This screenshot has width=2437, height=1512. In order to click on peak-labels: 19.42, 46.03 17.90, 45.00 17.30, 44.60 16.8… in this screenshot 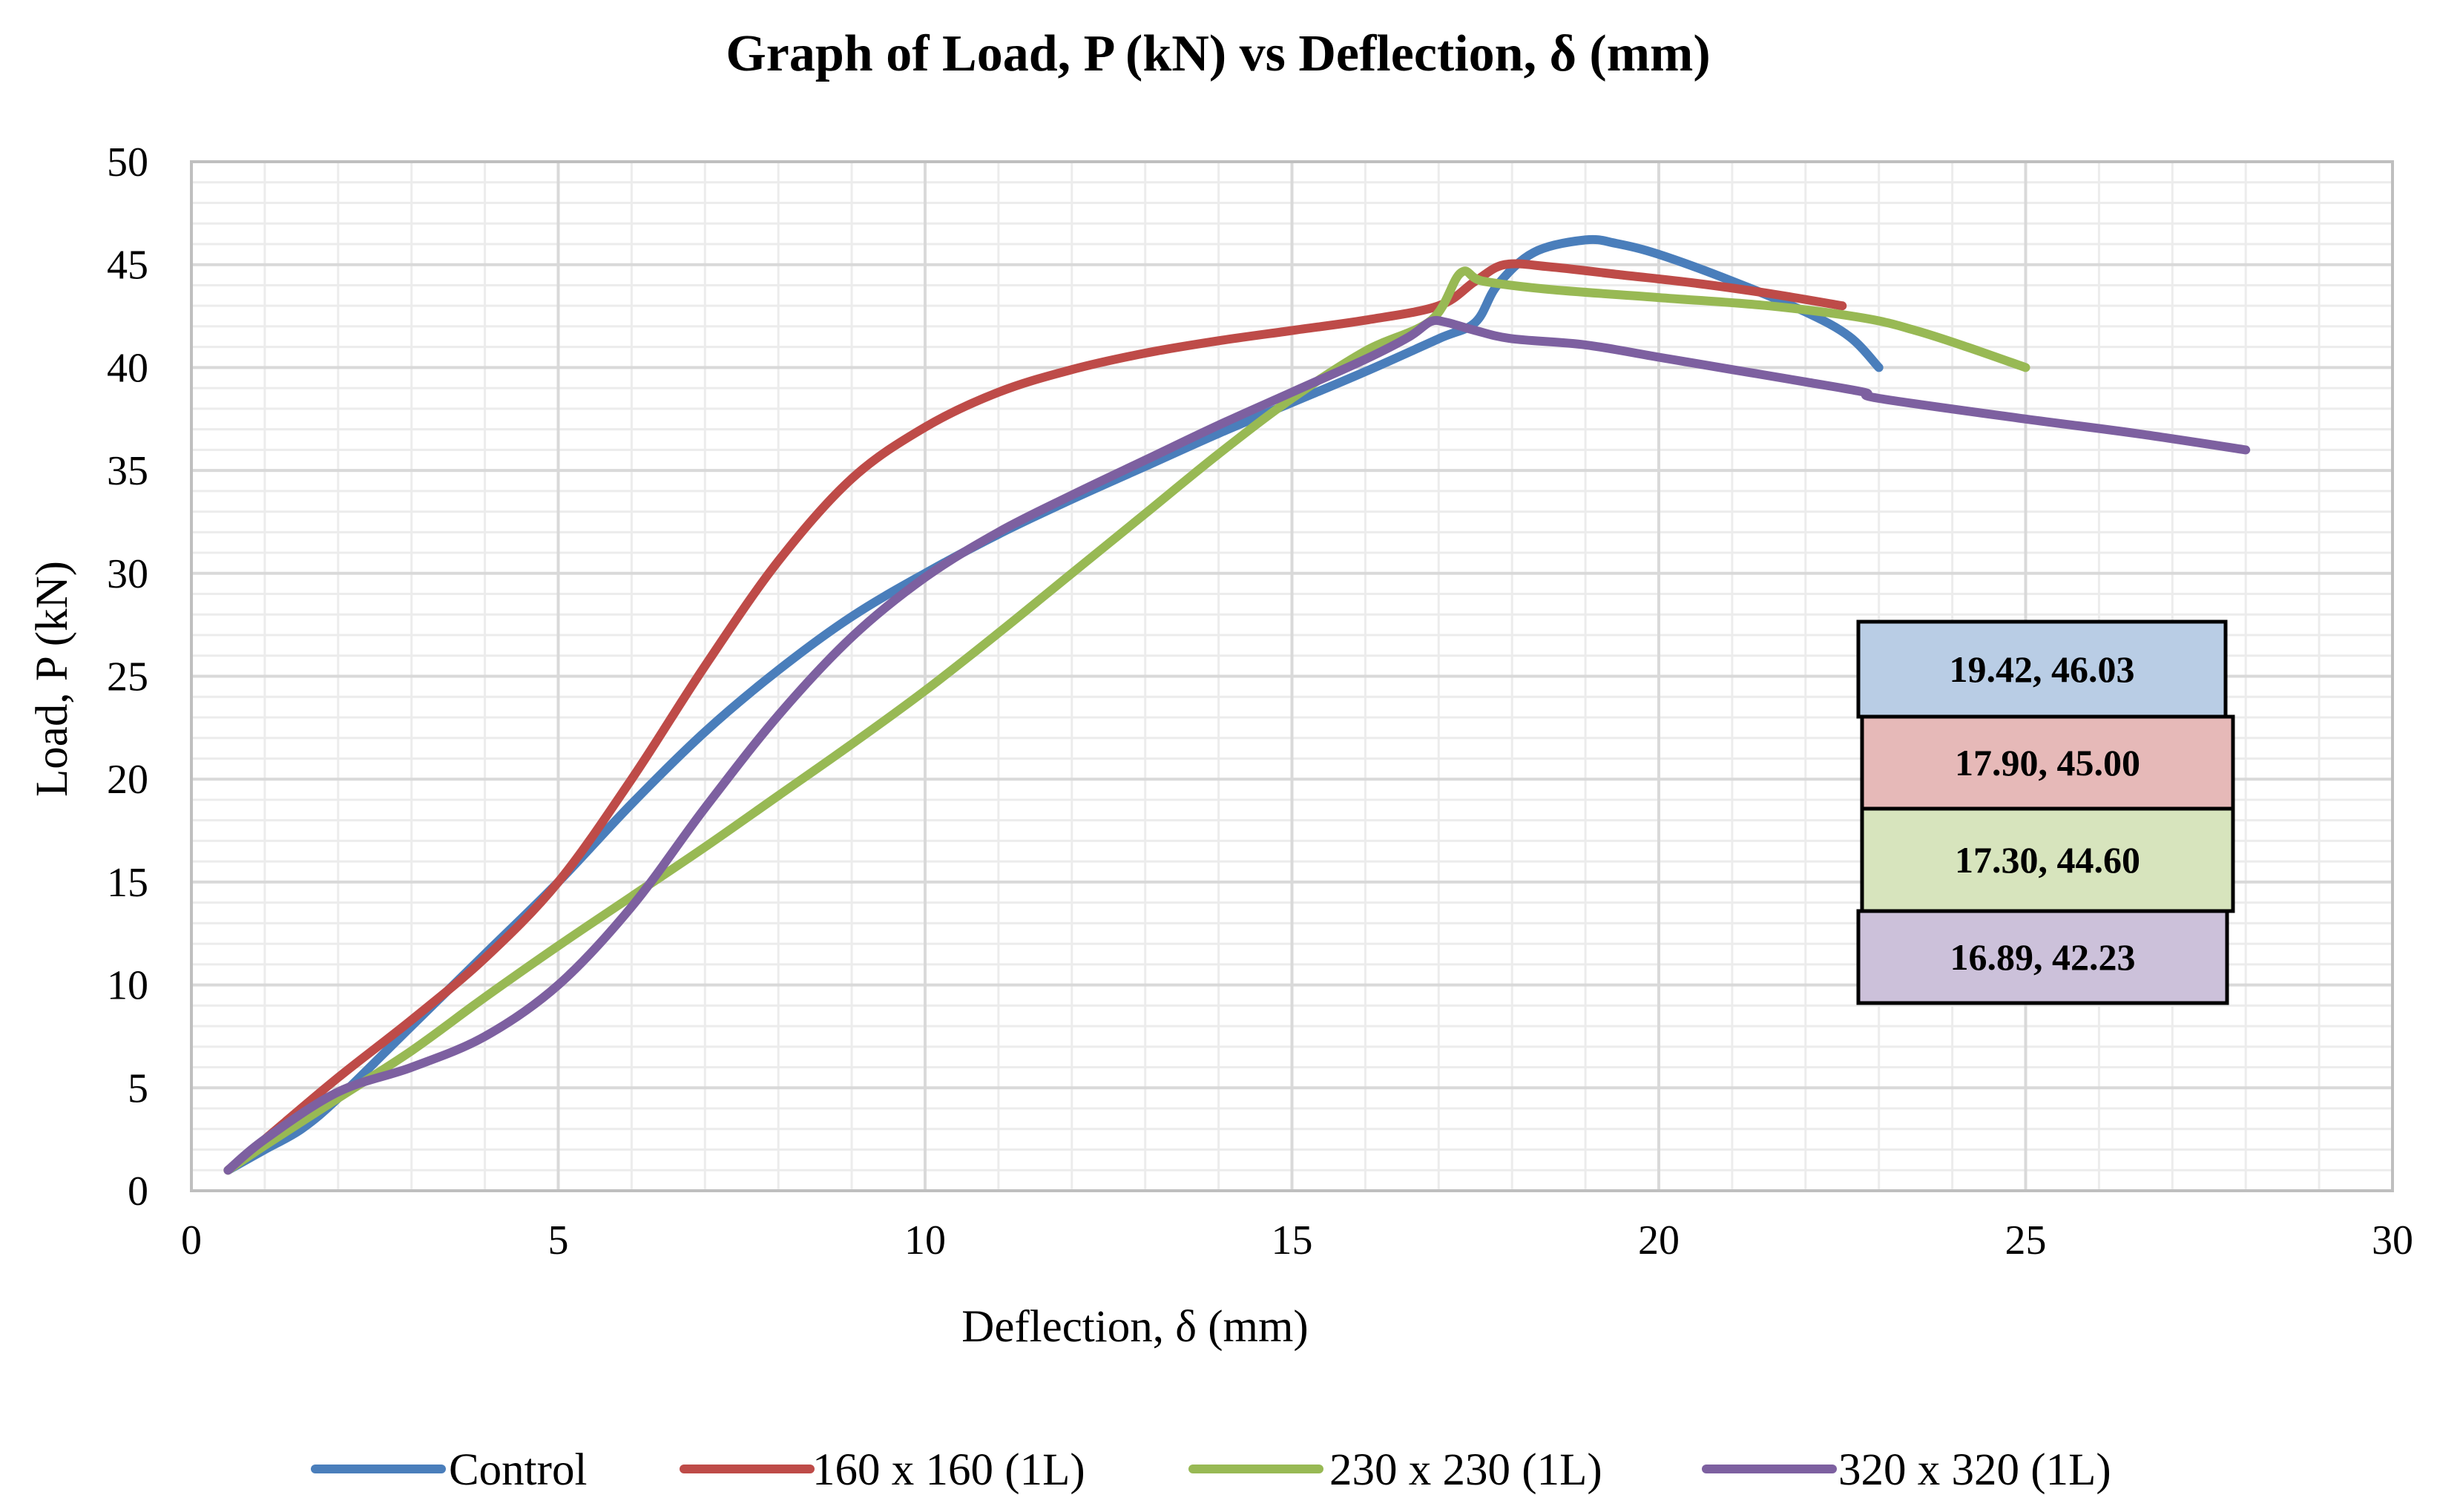, I will do `click(2046, 812)`.